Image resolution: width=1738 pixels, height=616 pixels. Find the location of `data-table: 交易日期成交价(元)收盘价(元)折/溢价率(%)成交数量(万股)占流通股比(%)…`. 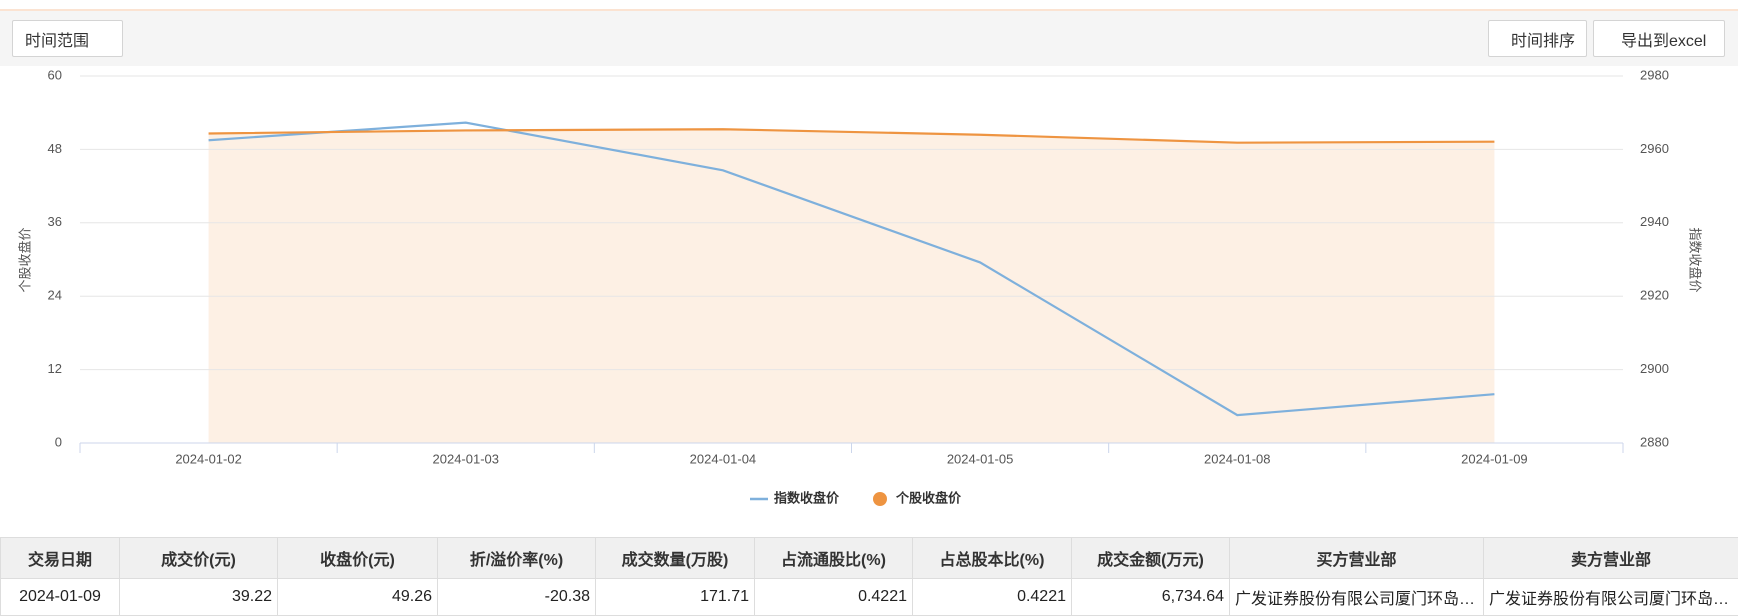

data-table: 交易日期成交价(元)收盘价(元)折/溢价率(%)成交数量(万股)占流通股比(%)… is located at coordinates (869, 576).